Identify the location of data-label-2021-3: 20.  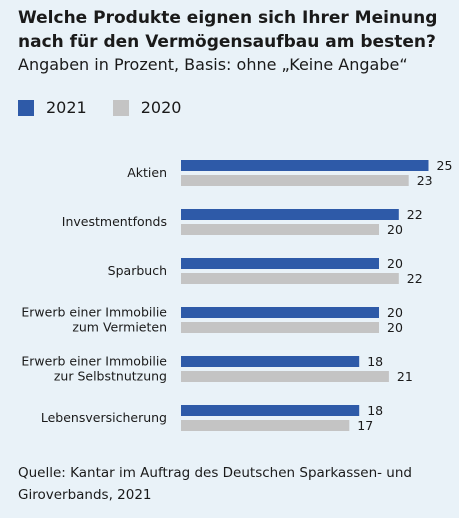
(395, 312).